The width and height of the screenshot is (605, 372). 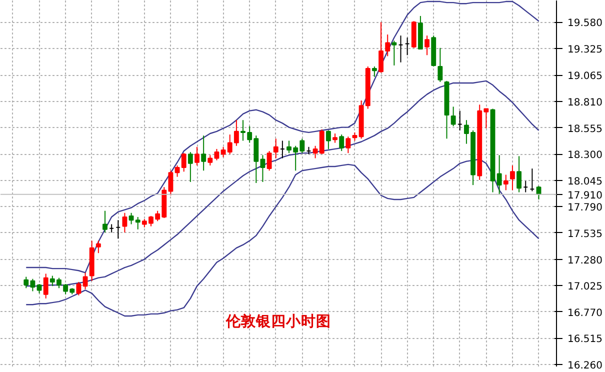 What do you see at coordinates (585, 313) in the screenshot?
I see `y-tick-label: 16.770` at bounding box center [585, 313].